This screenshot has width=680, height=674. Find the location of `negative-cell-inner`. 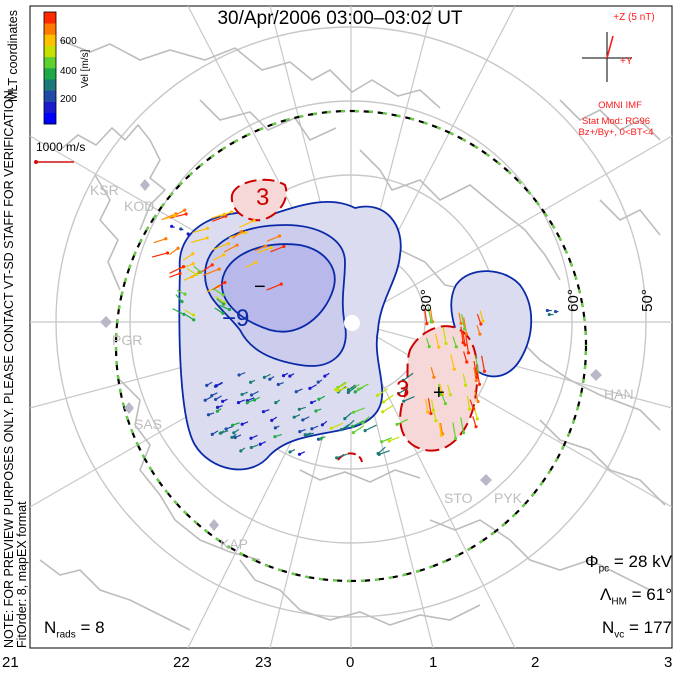

negative-cell-inner is located at coordinates (278, 288).